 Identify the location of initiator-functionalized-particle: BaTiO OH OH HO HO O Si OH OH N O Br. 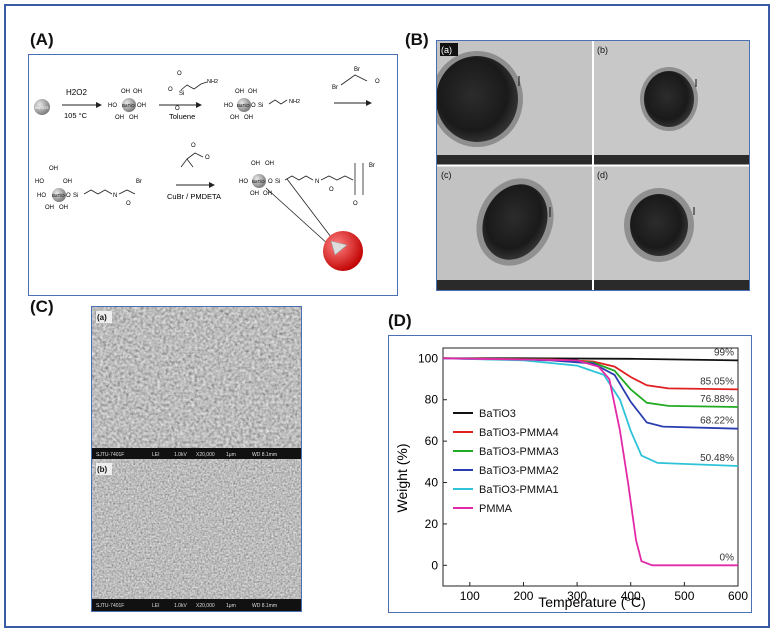
(88, 188).